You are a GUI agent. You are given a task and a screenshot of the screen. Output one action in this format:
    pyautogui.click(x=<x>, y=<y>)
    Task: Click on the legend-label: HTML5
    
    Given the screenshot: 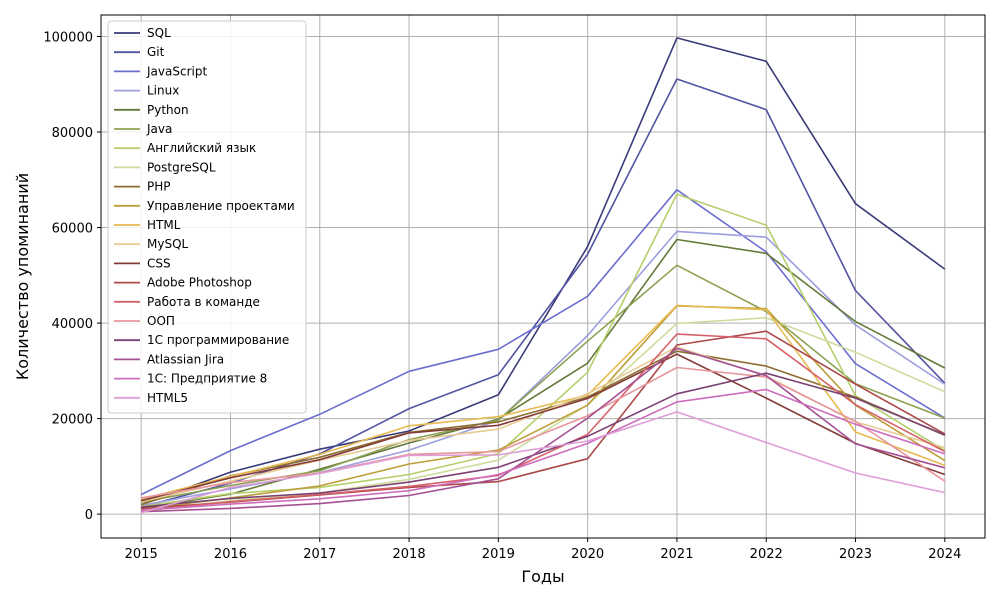 What is the action you would take?
    pyautogui.click(x=167, y=398)
    